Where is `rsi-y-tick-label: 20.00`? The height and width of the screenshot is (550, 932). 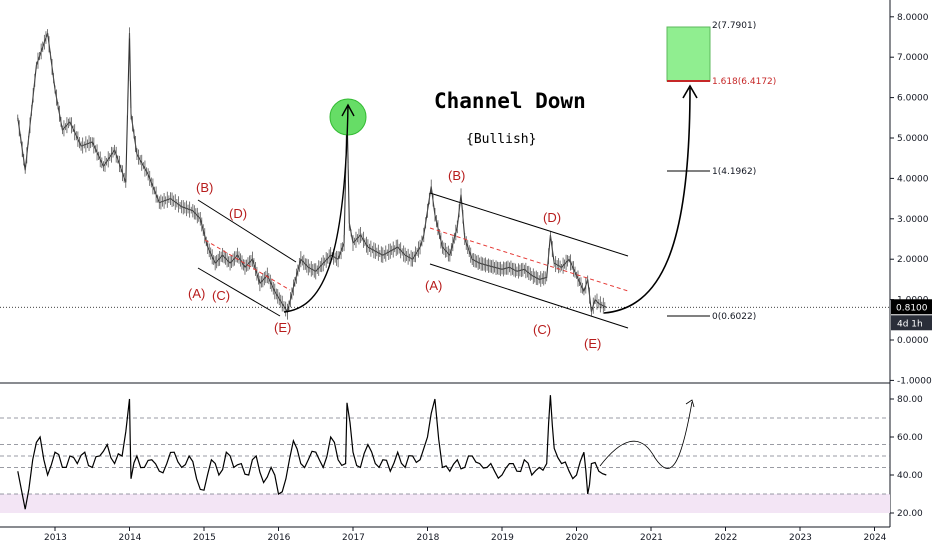
rsi-y-tick-label: 20.00 is located at coordinates (910, 514).